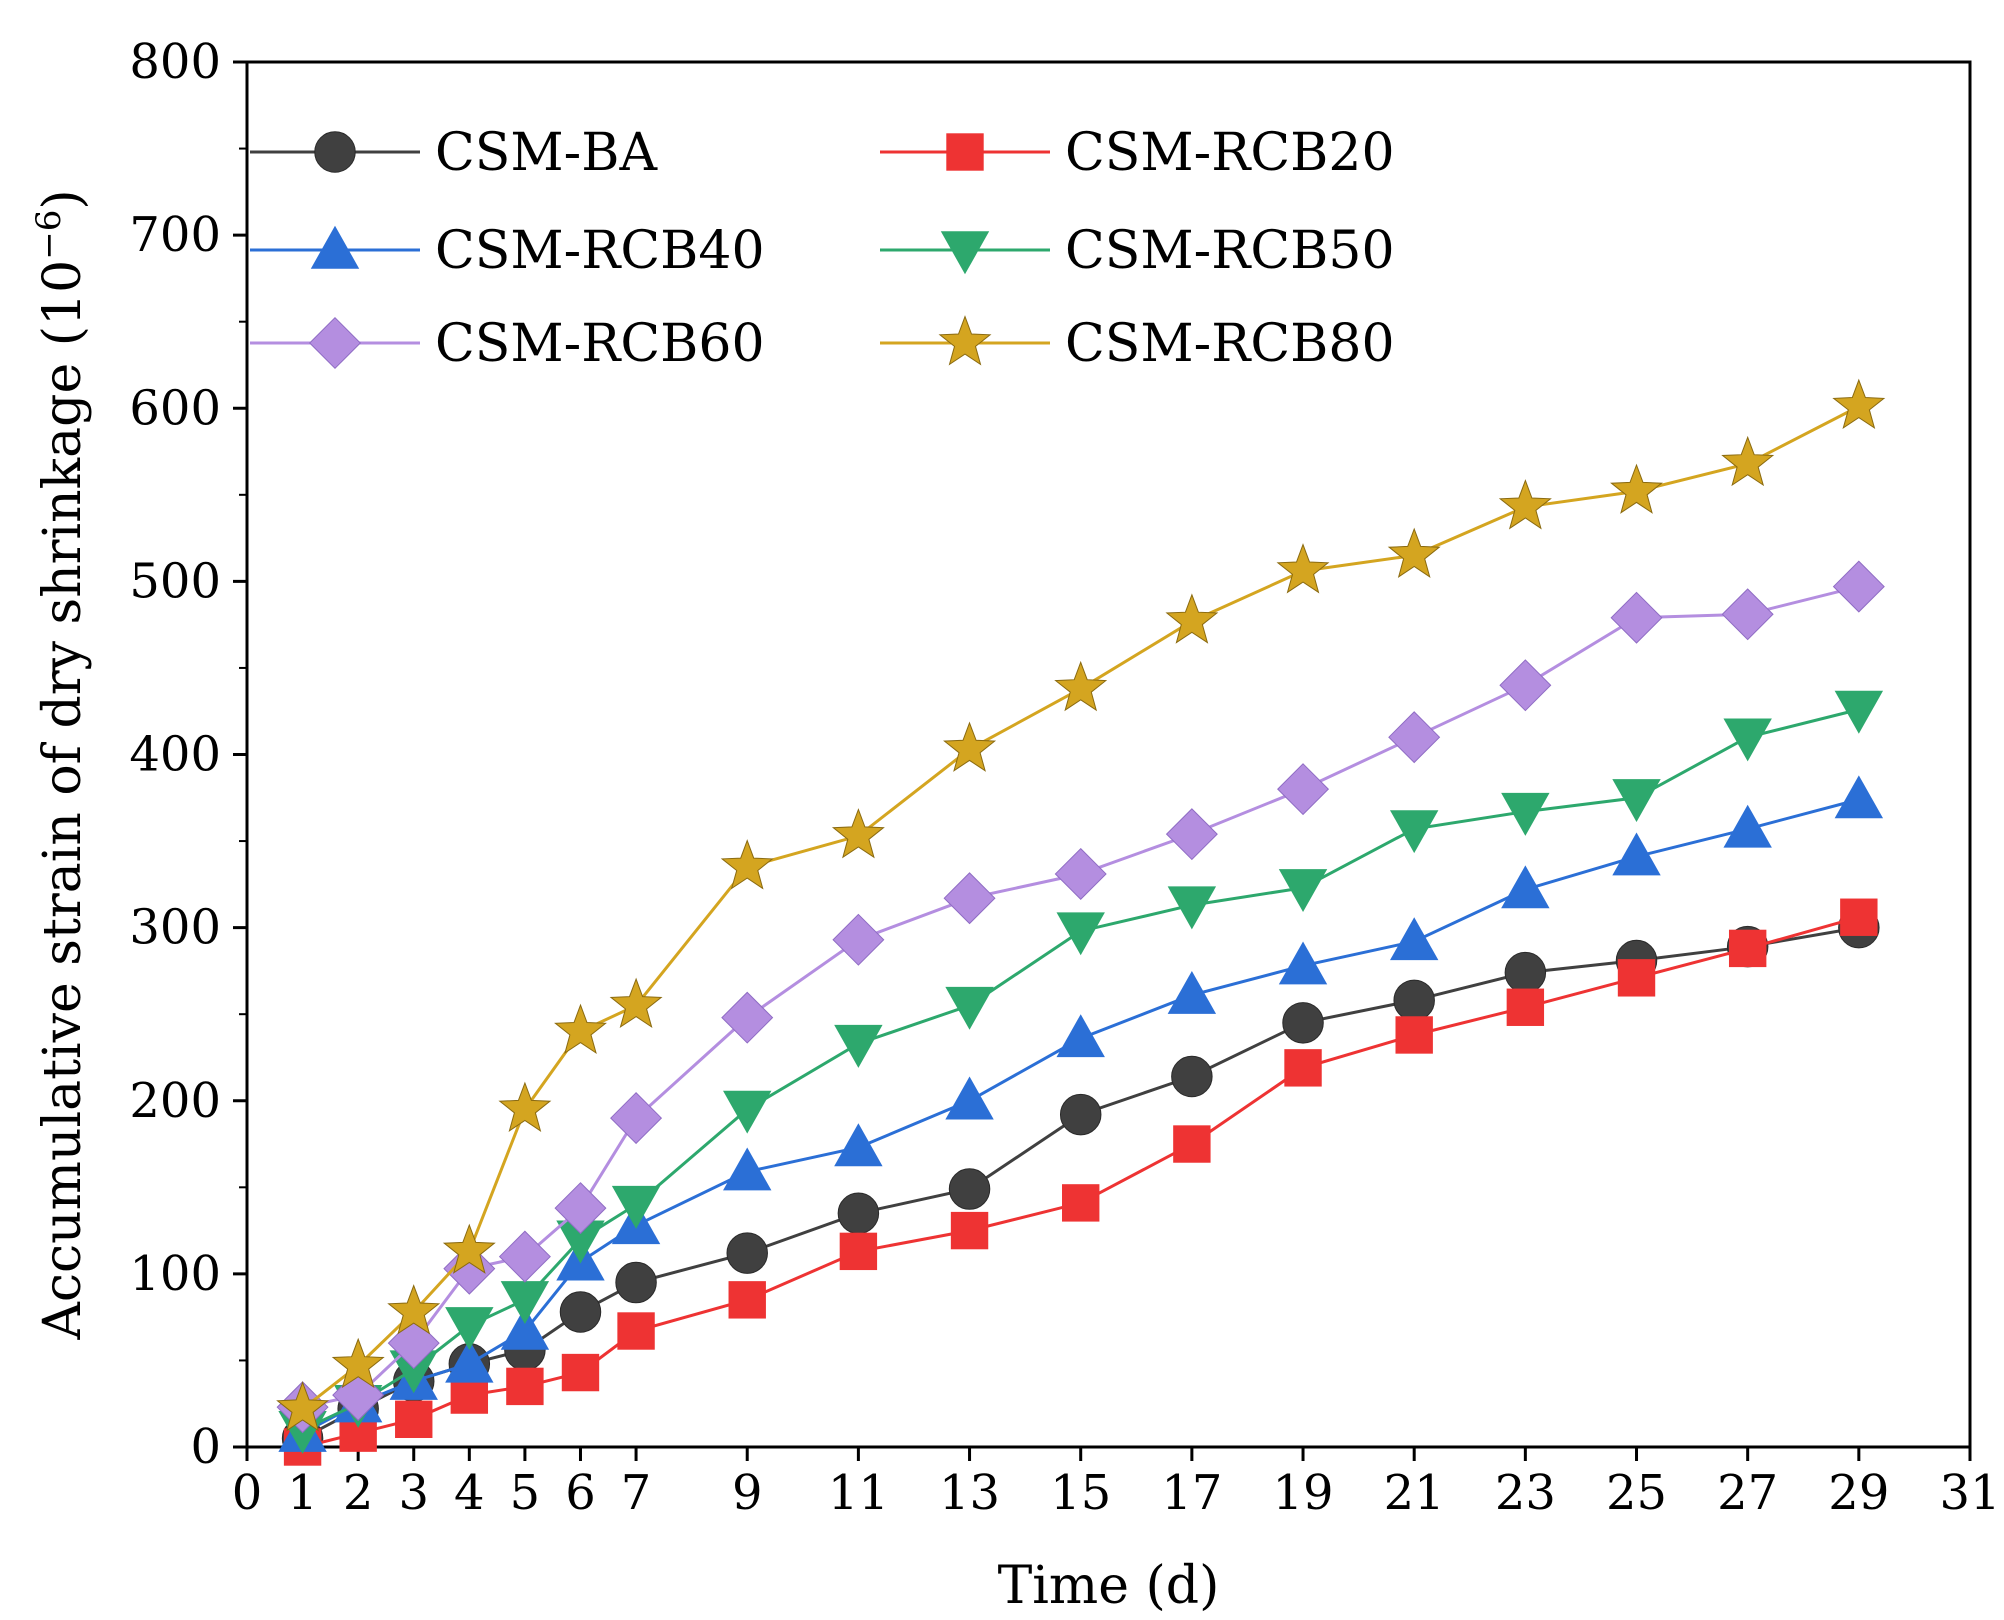 This screenshot has width=2004, height=1620. What do you see at coordinates (63, 800) in the screenshot?
I see `y-axis-title-main: Accumulative strain of dry shrinkage (10` at bounding box center [63, 800].